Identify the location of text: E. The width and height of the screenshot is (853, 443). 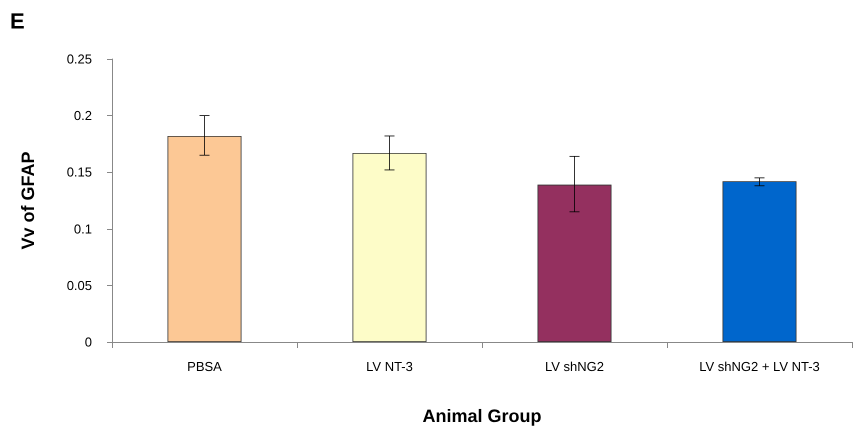
(17, 21).